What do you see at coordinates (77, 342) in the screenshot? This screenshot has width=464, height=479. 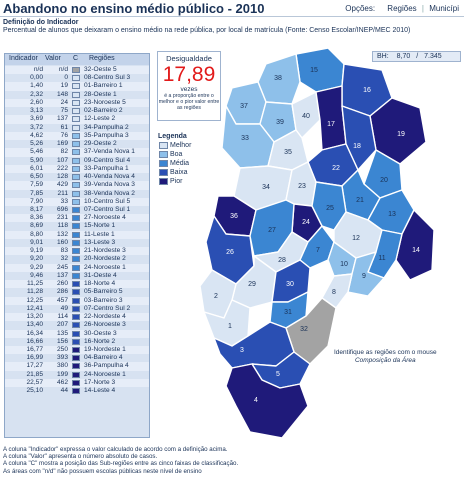 I see `table-row: 16,66 156 16-Norte 2` at bounding box center [77, 342].